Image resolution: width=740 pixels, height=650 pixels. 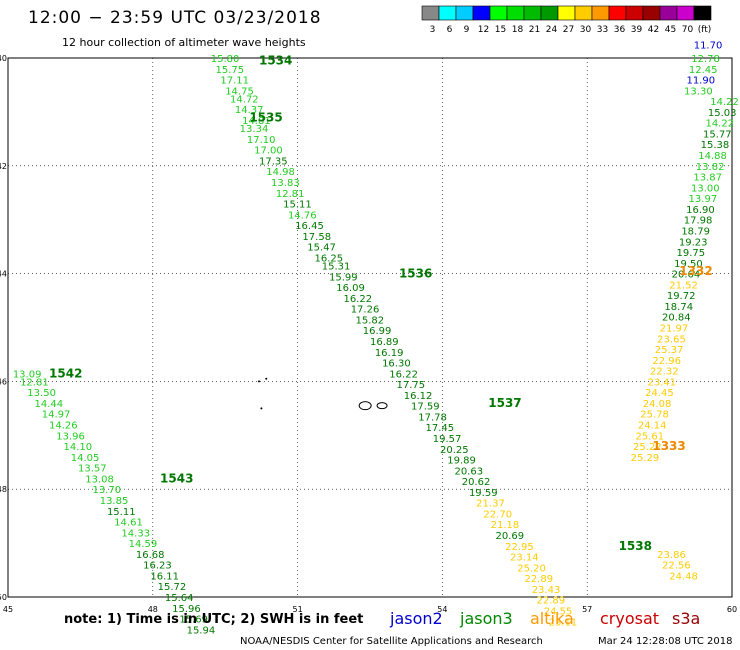 I want to click on swh-value-label: 16.30, so click(x=396, y=364).